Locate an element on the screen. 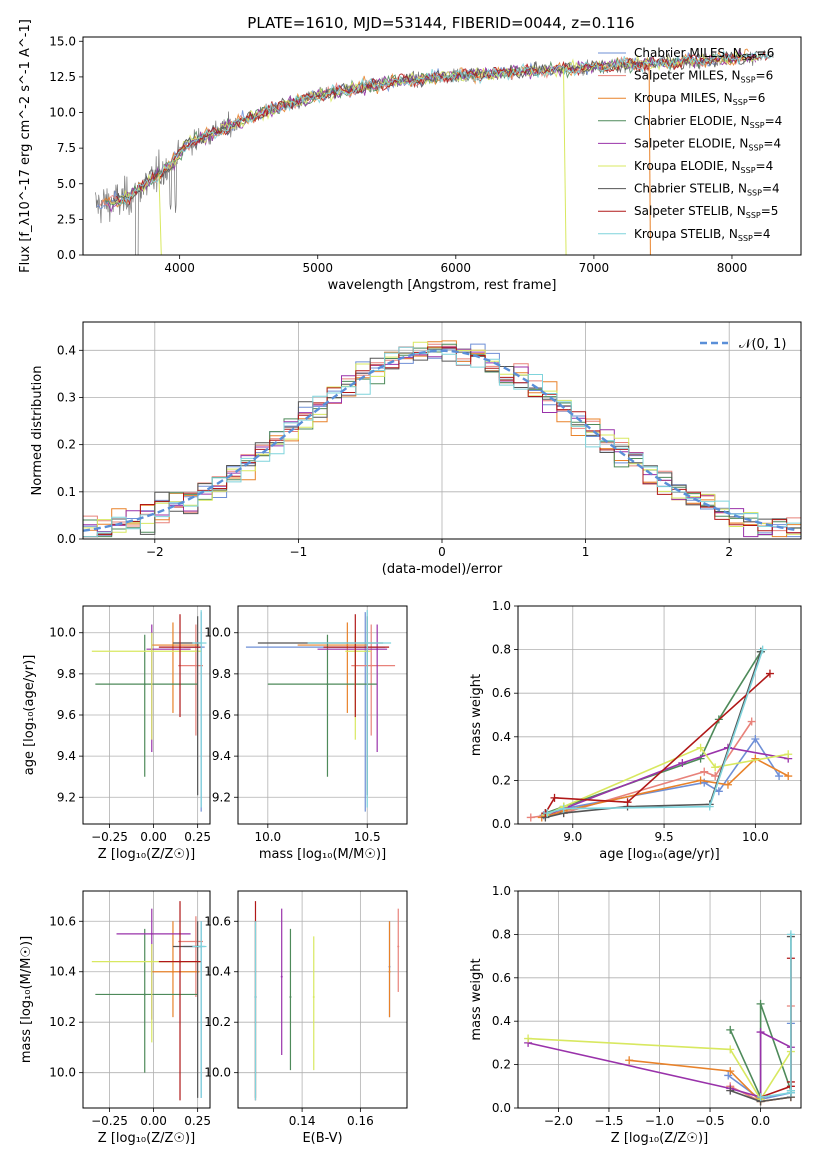 This screenshot has width=819, height=1170. x-axis-label: E(B-V) is located at coordinates (322, 1138).